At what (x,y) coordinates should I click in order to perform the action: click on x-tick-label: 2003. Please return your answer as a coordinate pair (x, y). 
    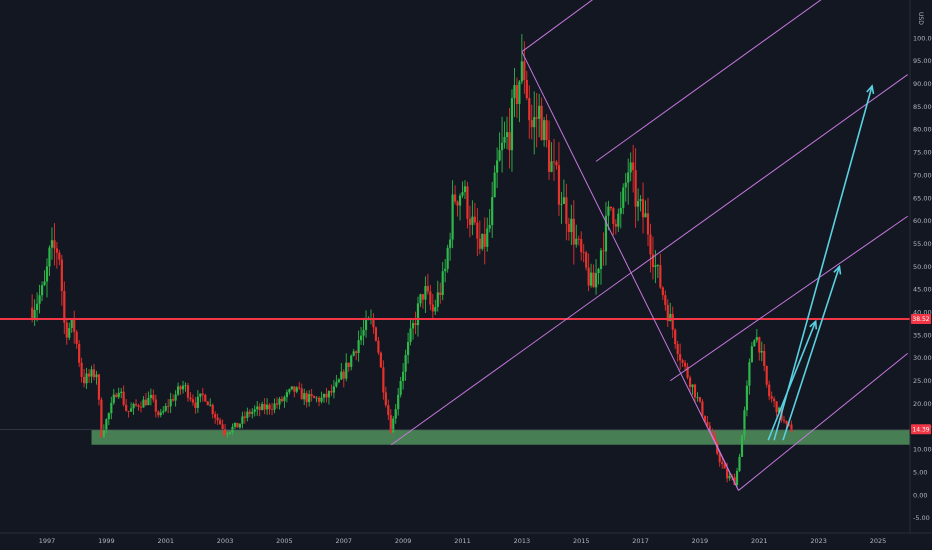
    Looking at the image, I should click on (225, 541).